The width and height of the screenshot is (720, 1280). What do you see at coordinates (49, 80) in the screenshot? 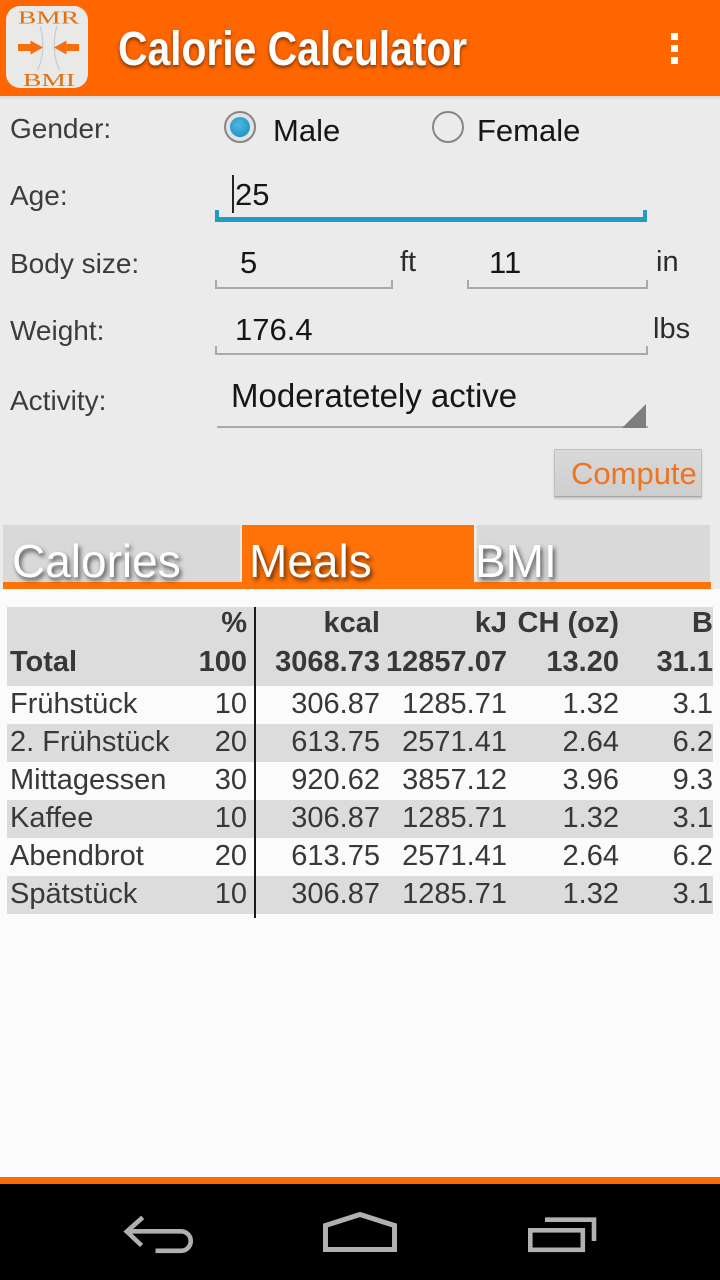
I see `svg-text: BMI` at bounding box center [49, 80].